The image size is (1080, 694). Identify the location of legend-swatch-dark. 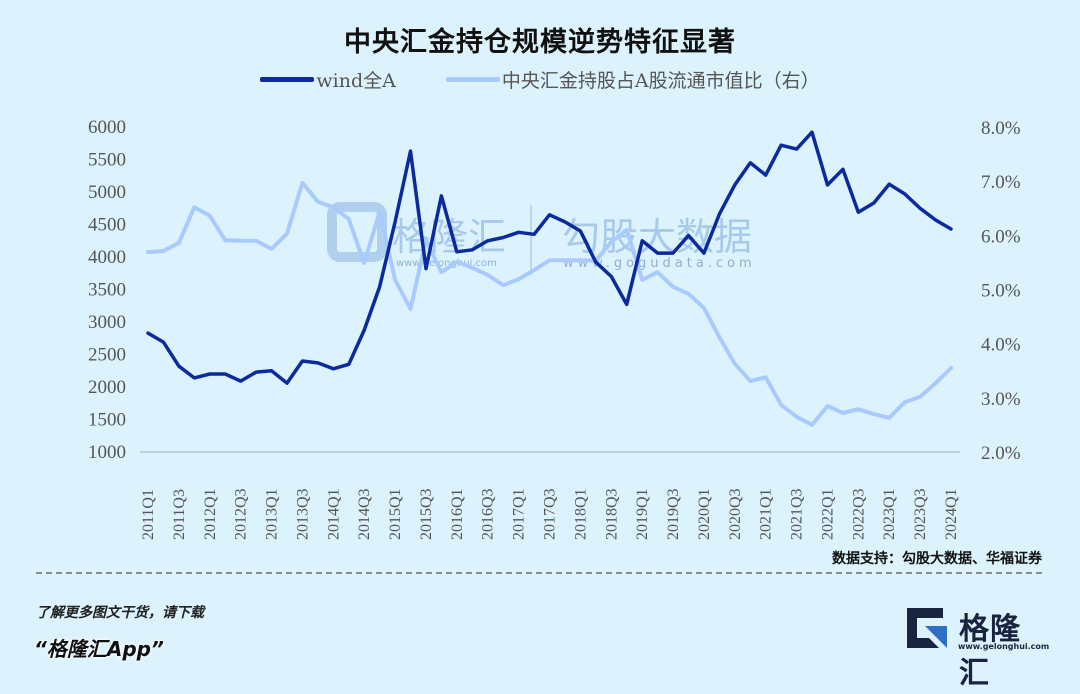
(287, 79).